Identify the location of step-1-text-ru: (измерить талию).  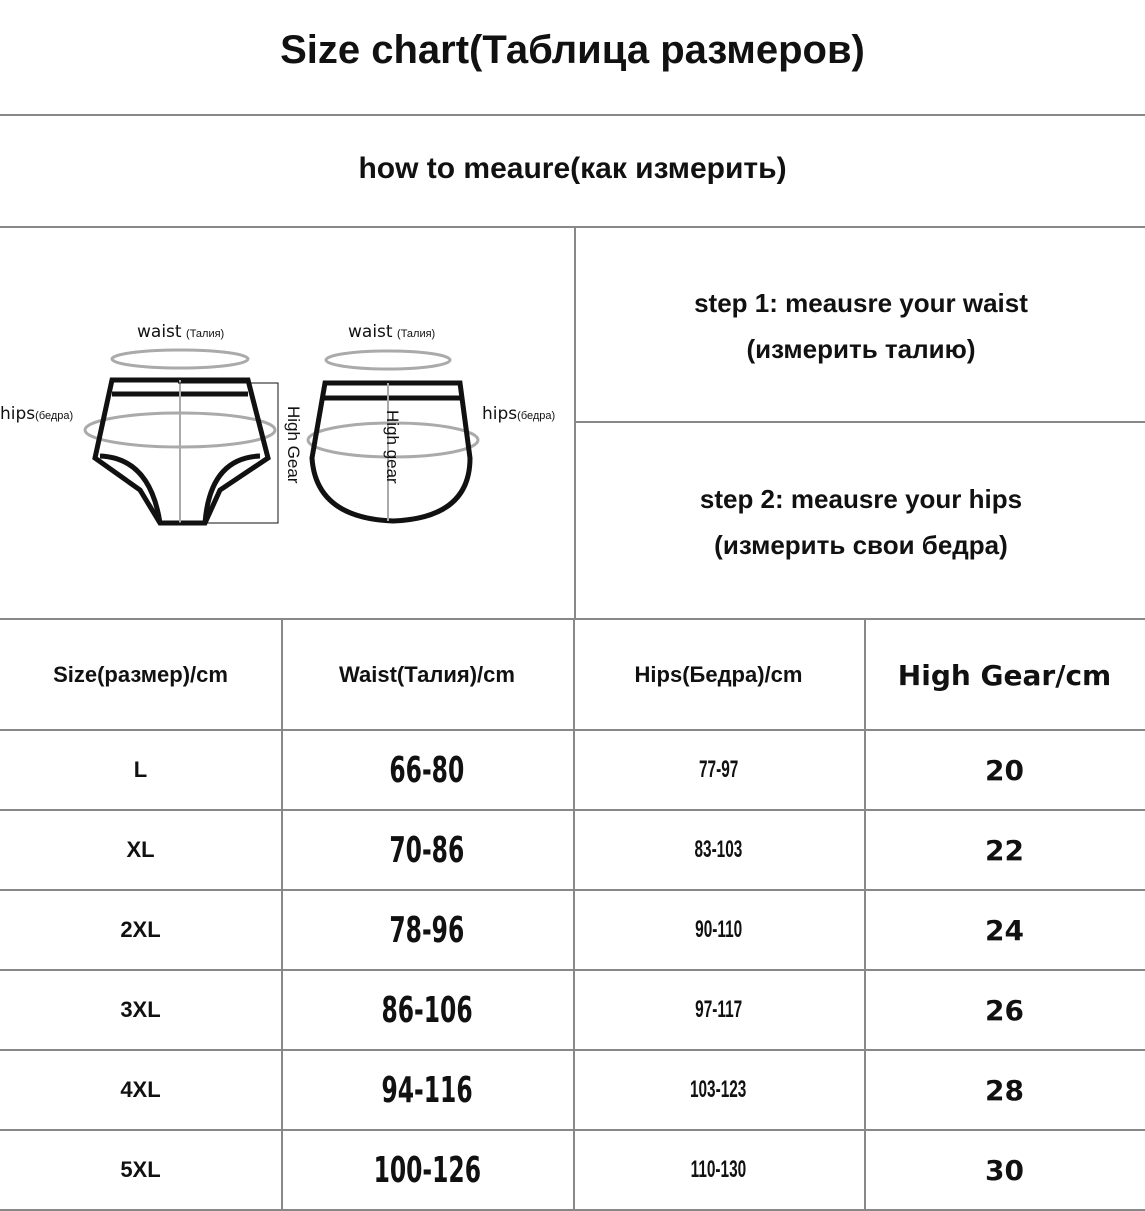
(861, 349).